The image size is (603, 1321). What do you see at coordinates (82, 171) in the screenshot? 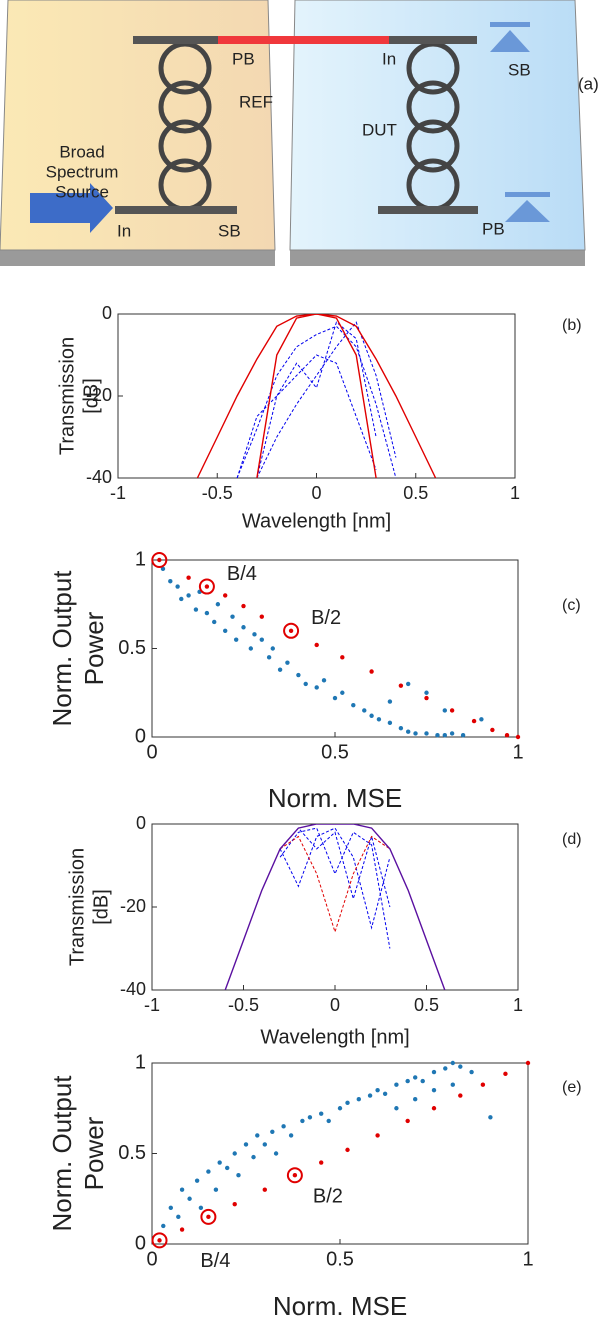
I see `source-label: Spectrum` at bounding box center [82, 171].